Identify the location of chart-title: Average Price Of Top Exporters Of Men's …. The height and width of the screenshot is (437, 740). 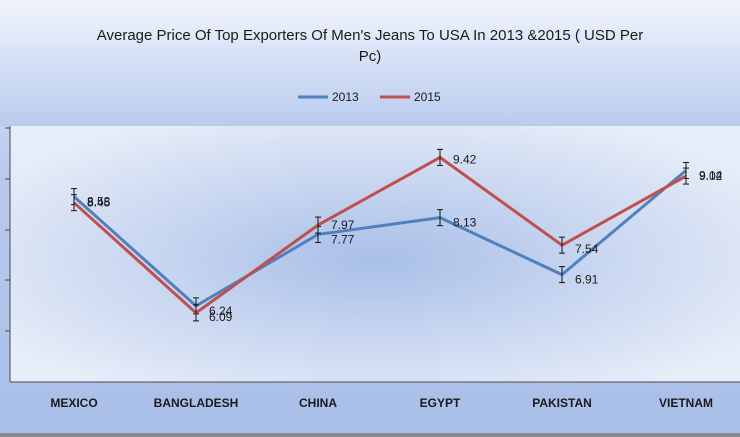
(370, 46).